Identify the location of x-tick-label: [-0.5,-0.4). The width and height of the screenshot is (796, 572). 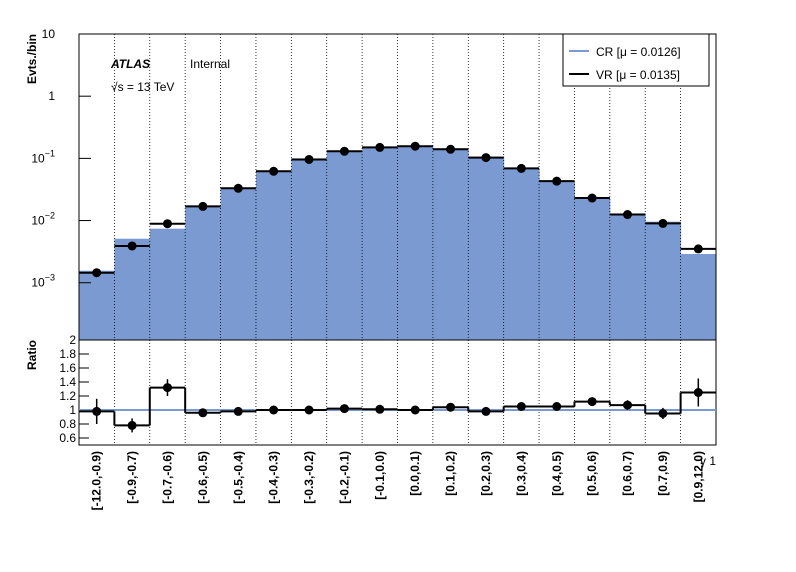
(238, 477).